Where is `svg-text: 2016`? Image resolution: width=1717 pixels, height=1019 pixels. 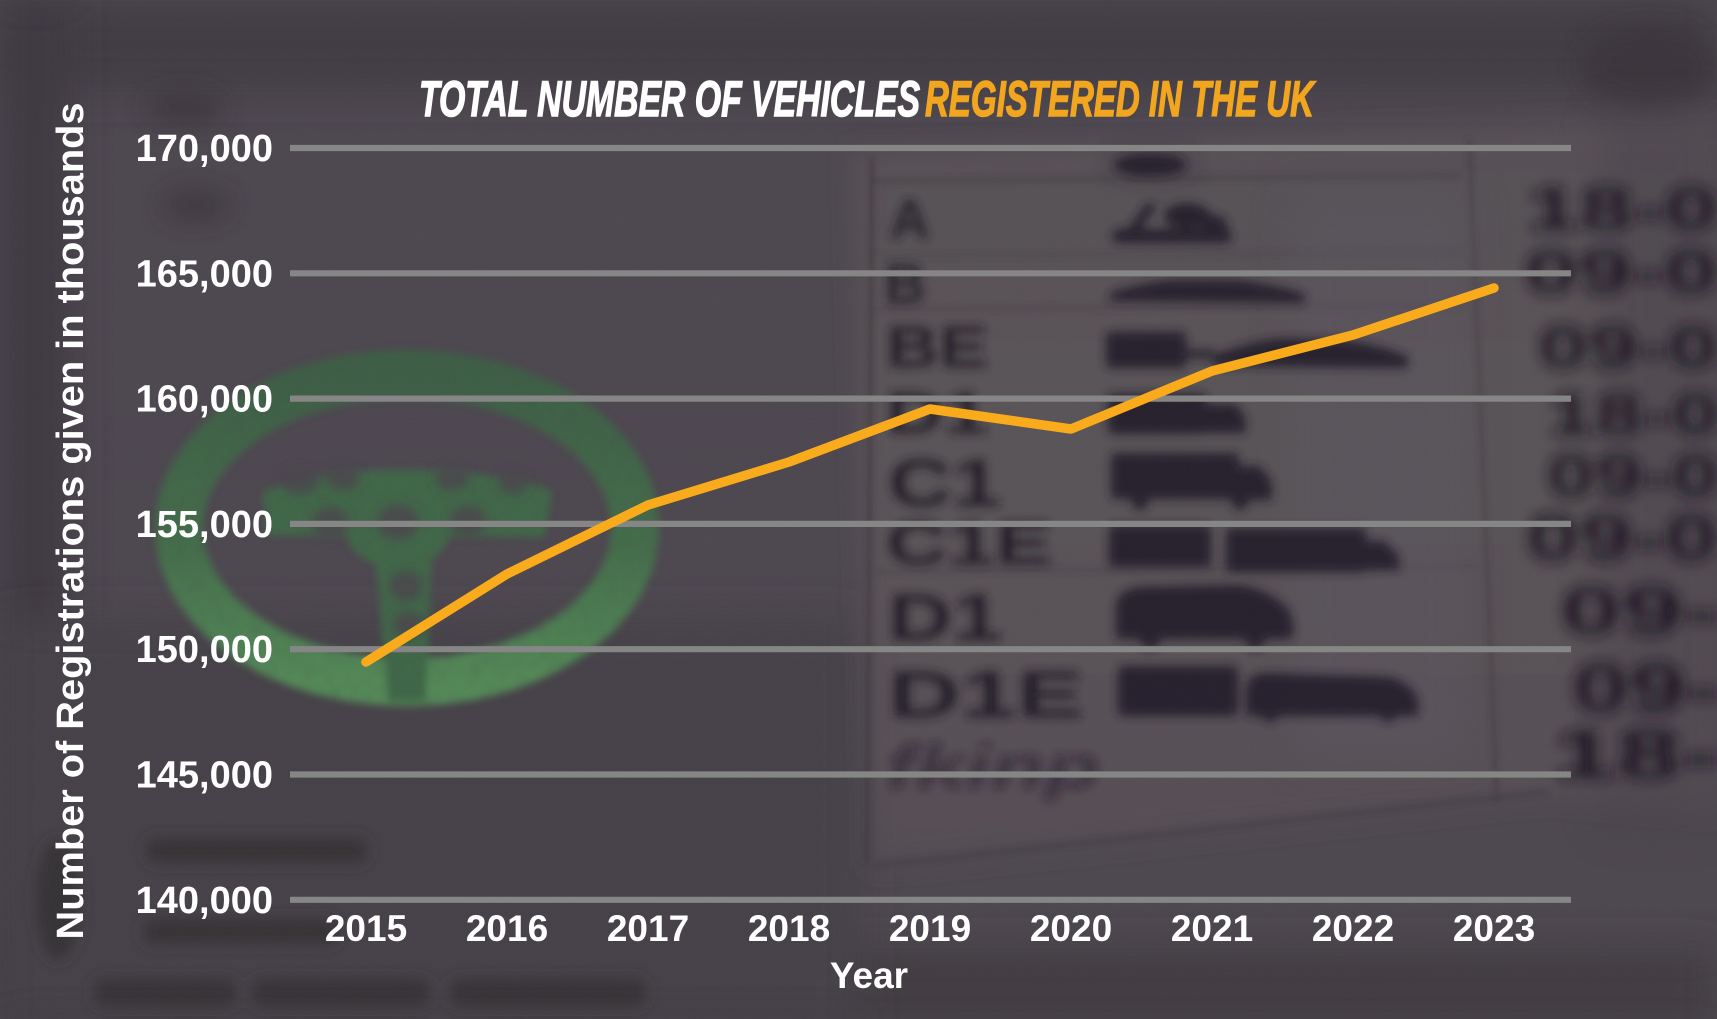
svg-text: 2016 is located at coordinates (507, 928).